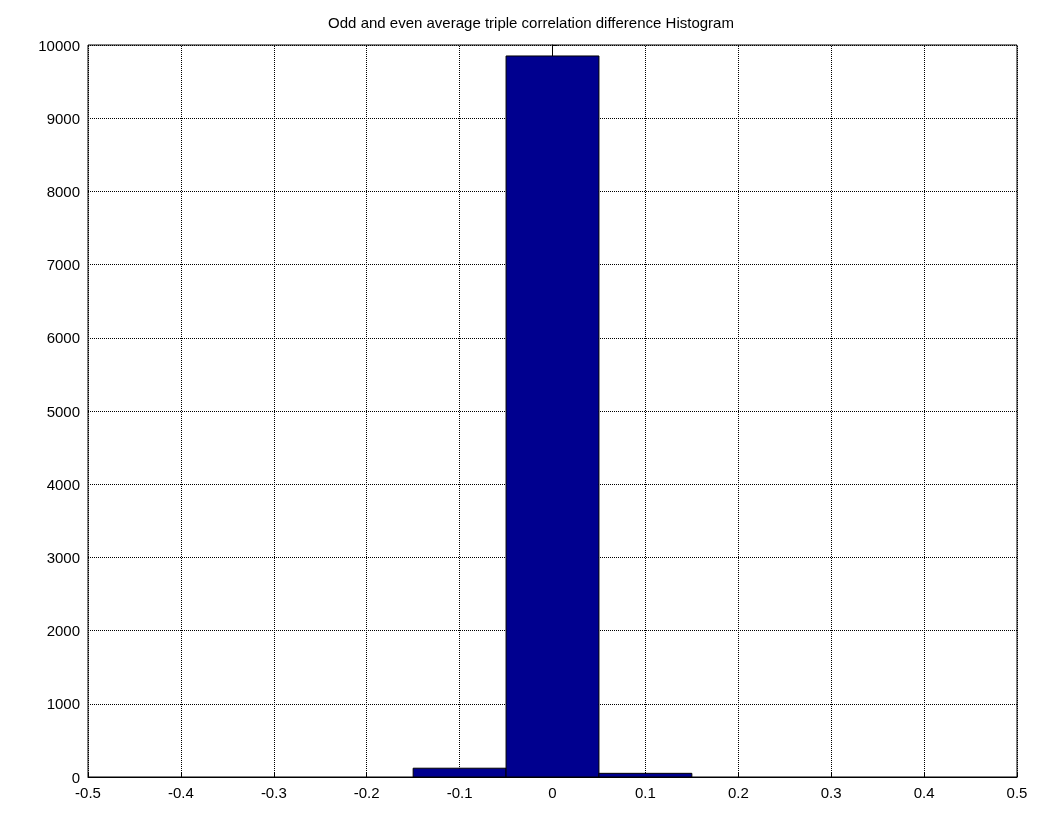 The height and width of the screenshot is (824, 1062). Describe the element at coordinates (645, 792) in the screenshot. I see `x-tick-label: 0.1` at that location.